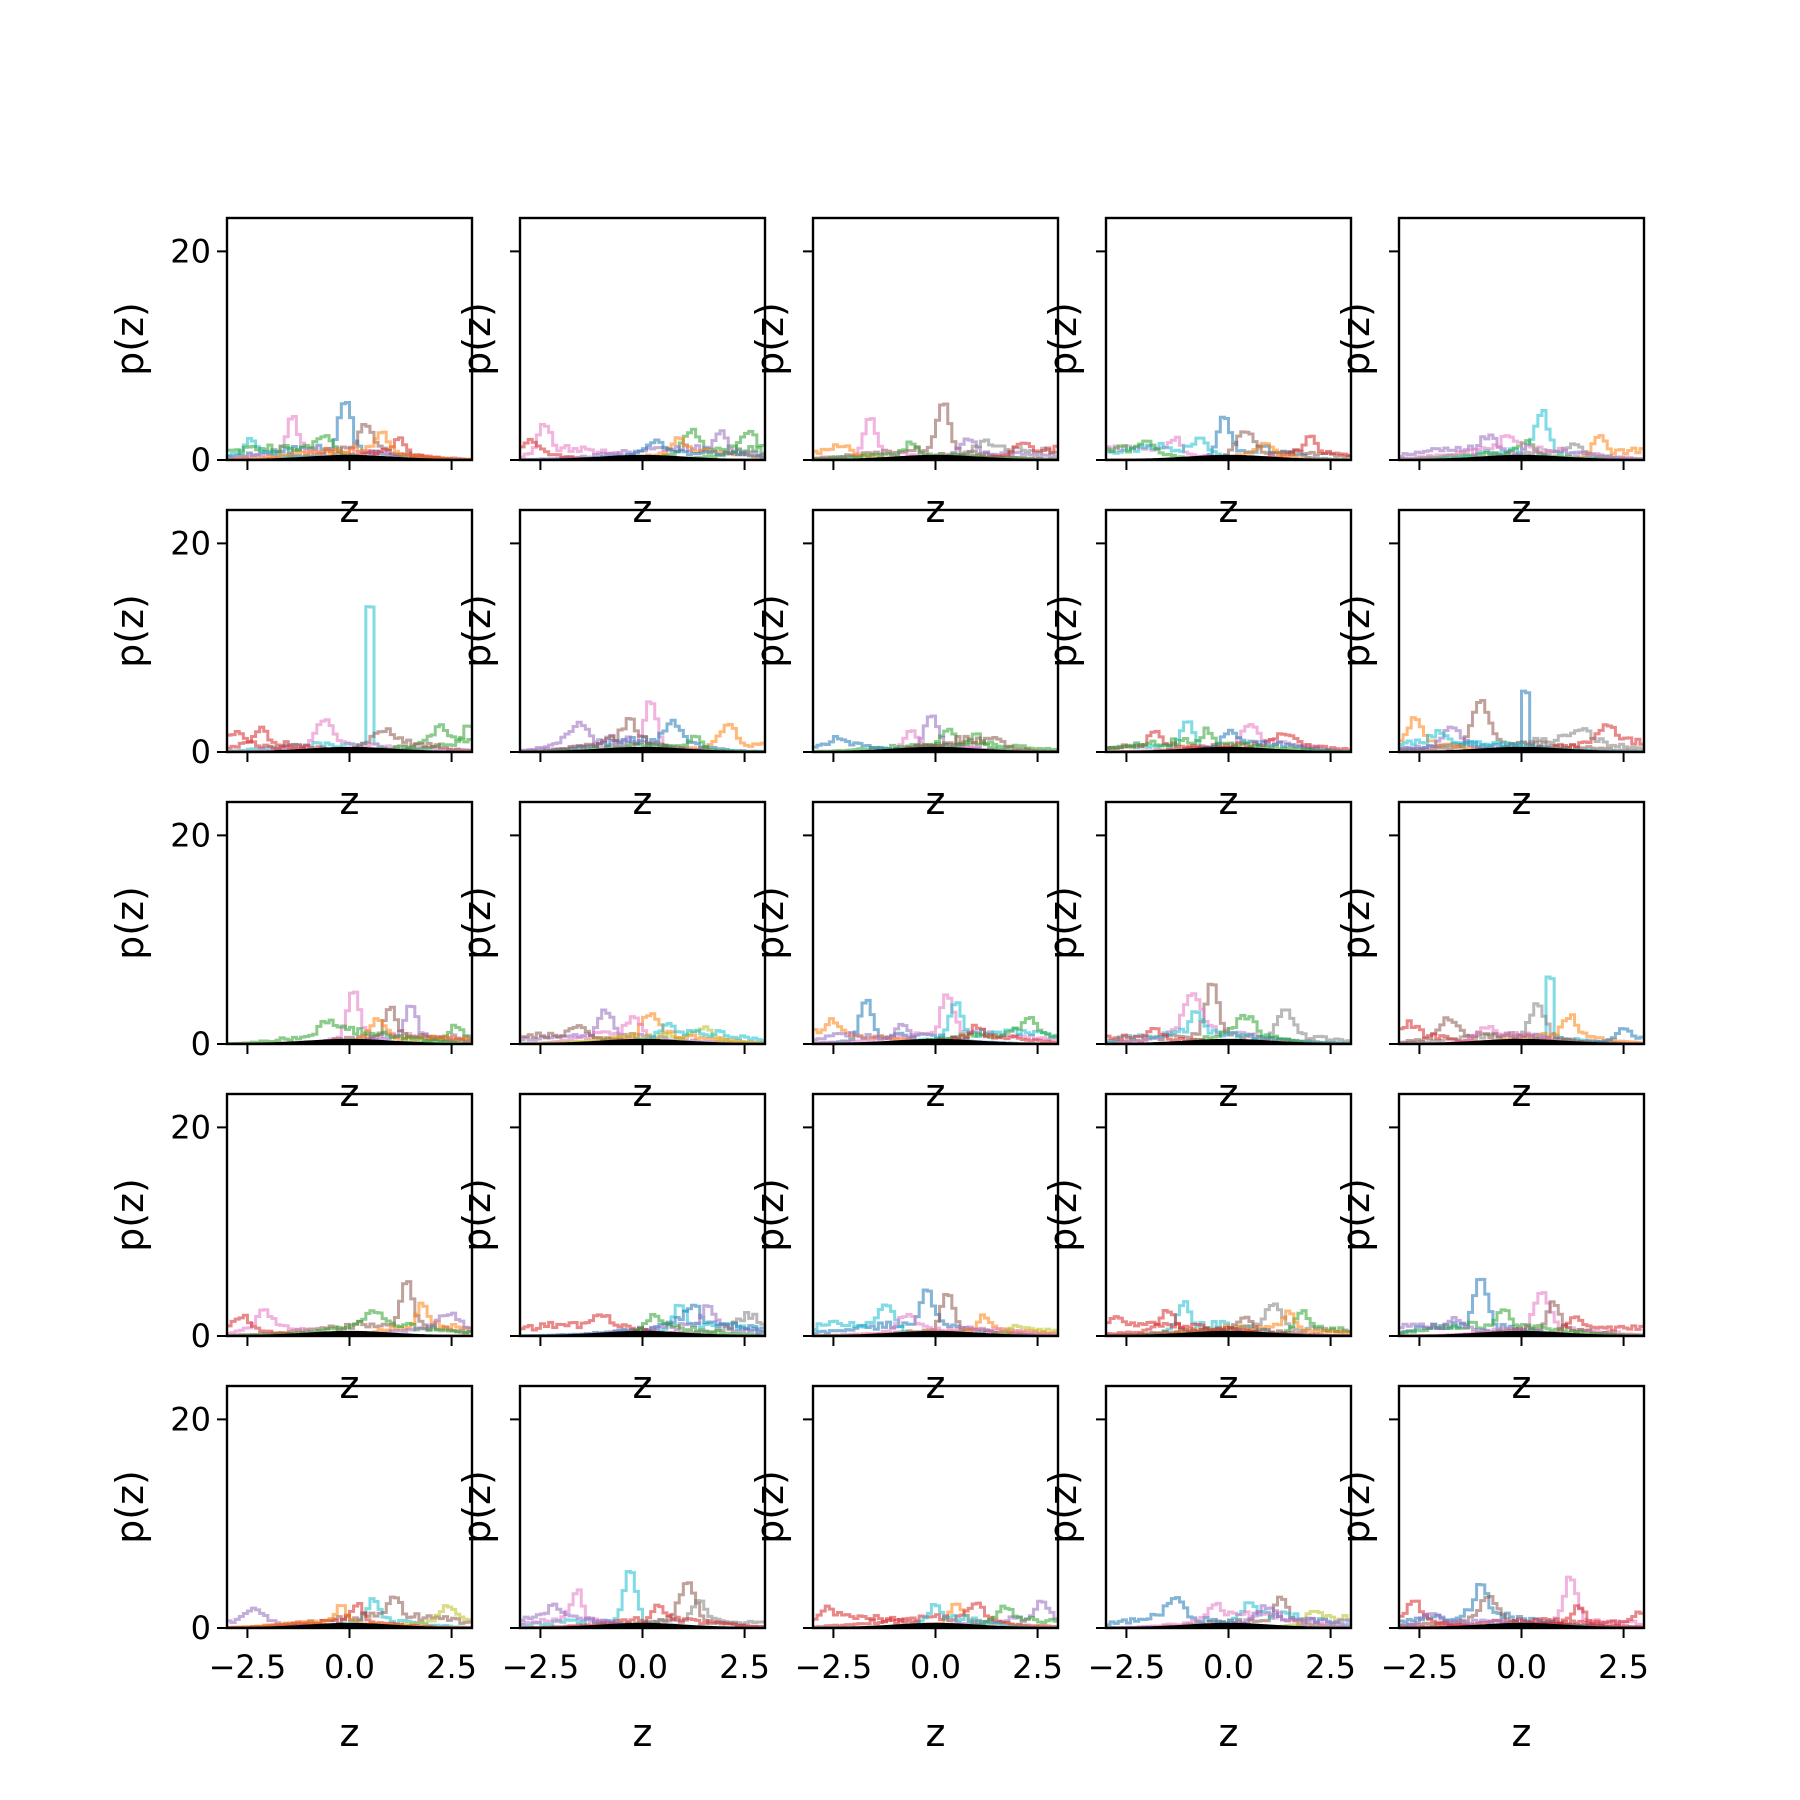  I want to click on subplot-r3-c1: zp(z), so click(611, 1249).